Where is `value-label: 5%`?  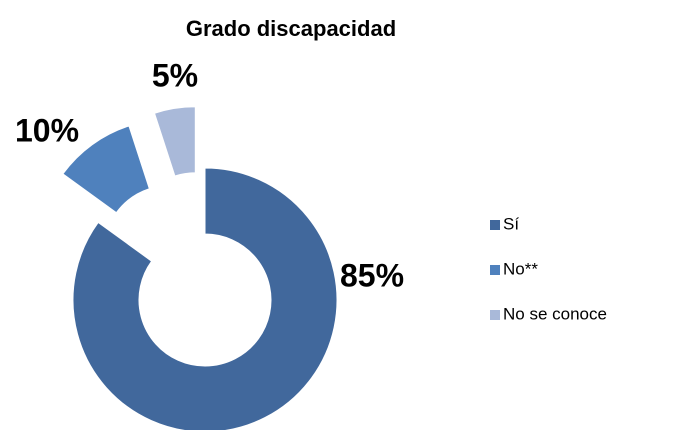 value-label: 5% is located at coordinates (175, 75).